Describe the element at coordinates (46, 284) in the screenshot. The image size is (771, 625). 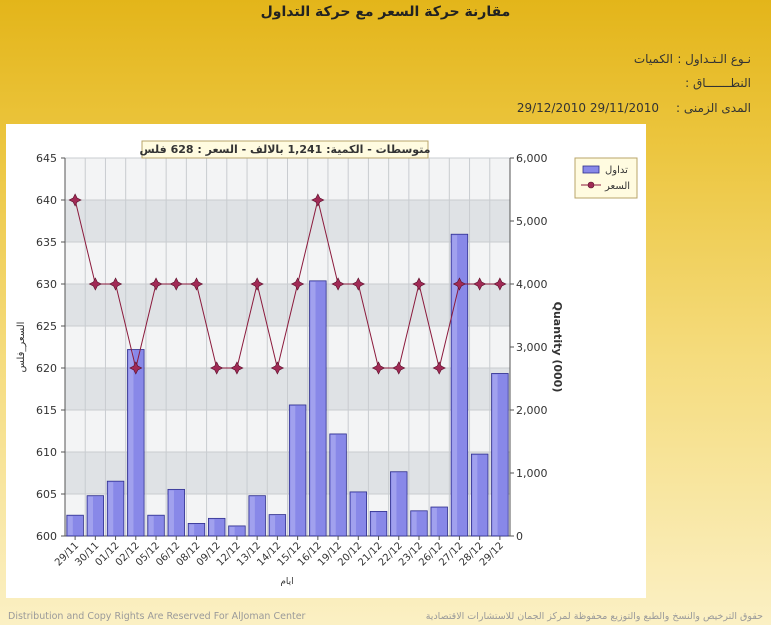
I see `left-tick-label: 630` at that location.